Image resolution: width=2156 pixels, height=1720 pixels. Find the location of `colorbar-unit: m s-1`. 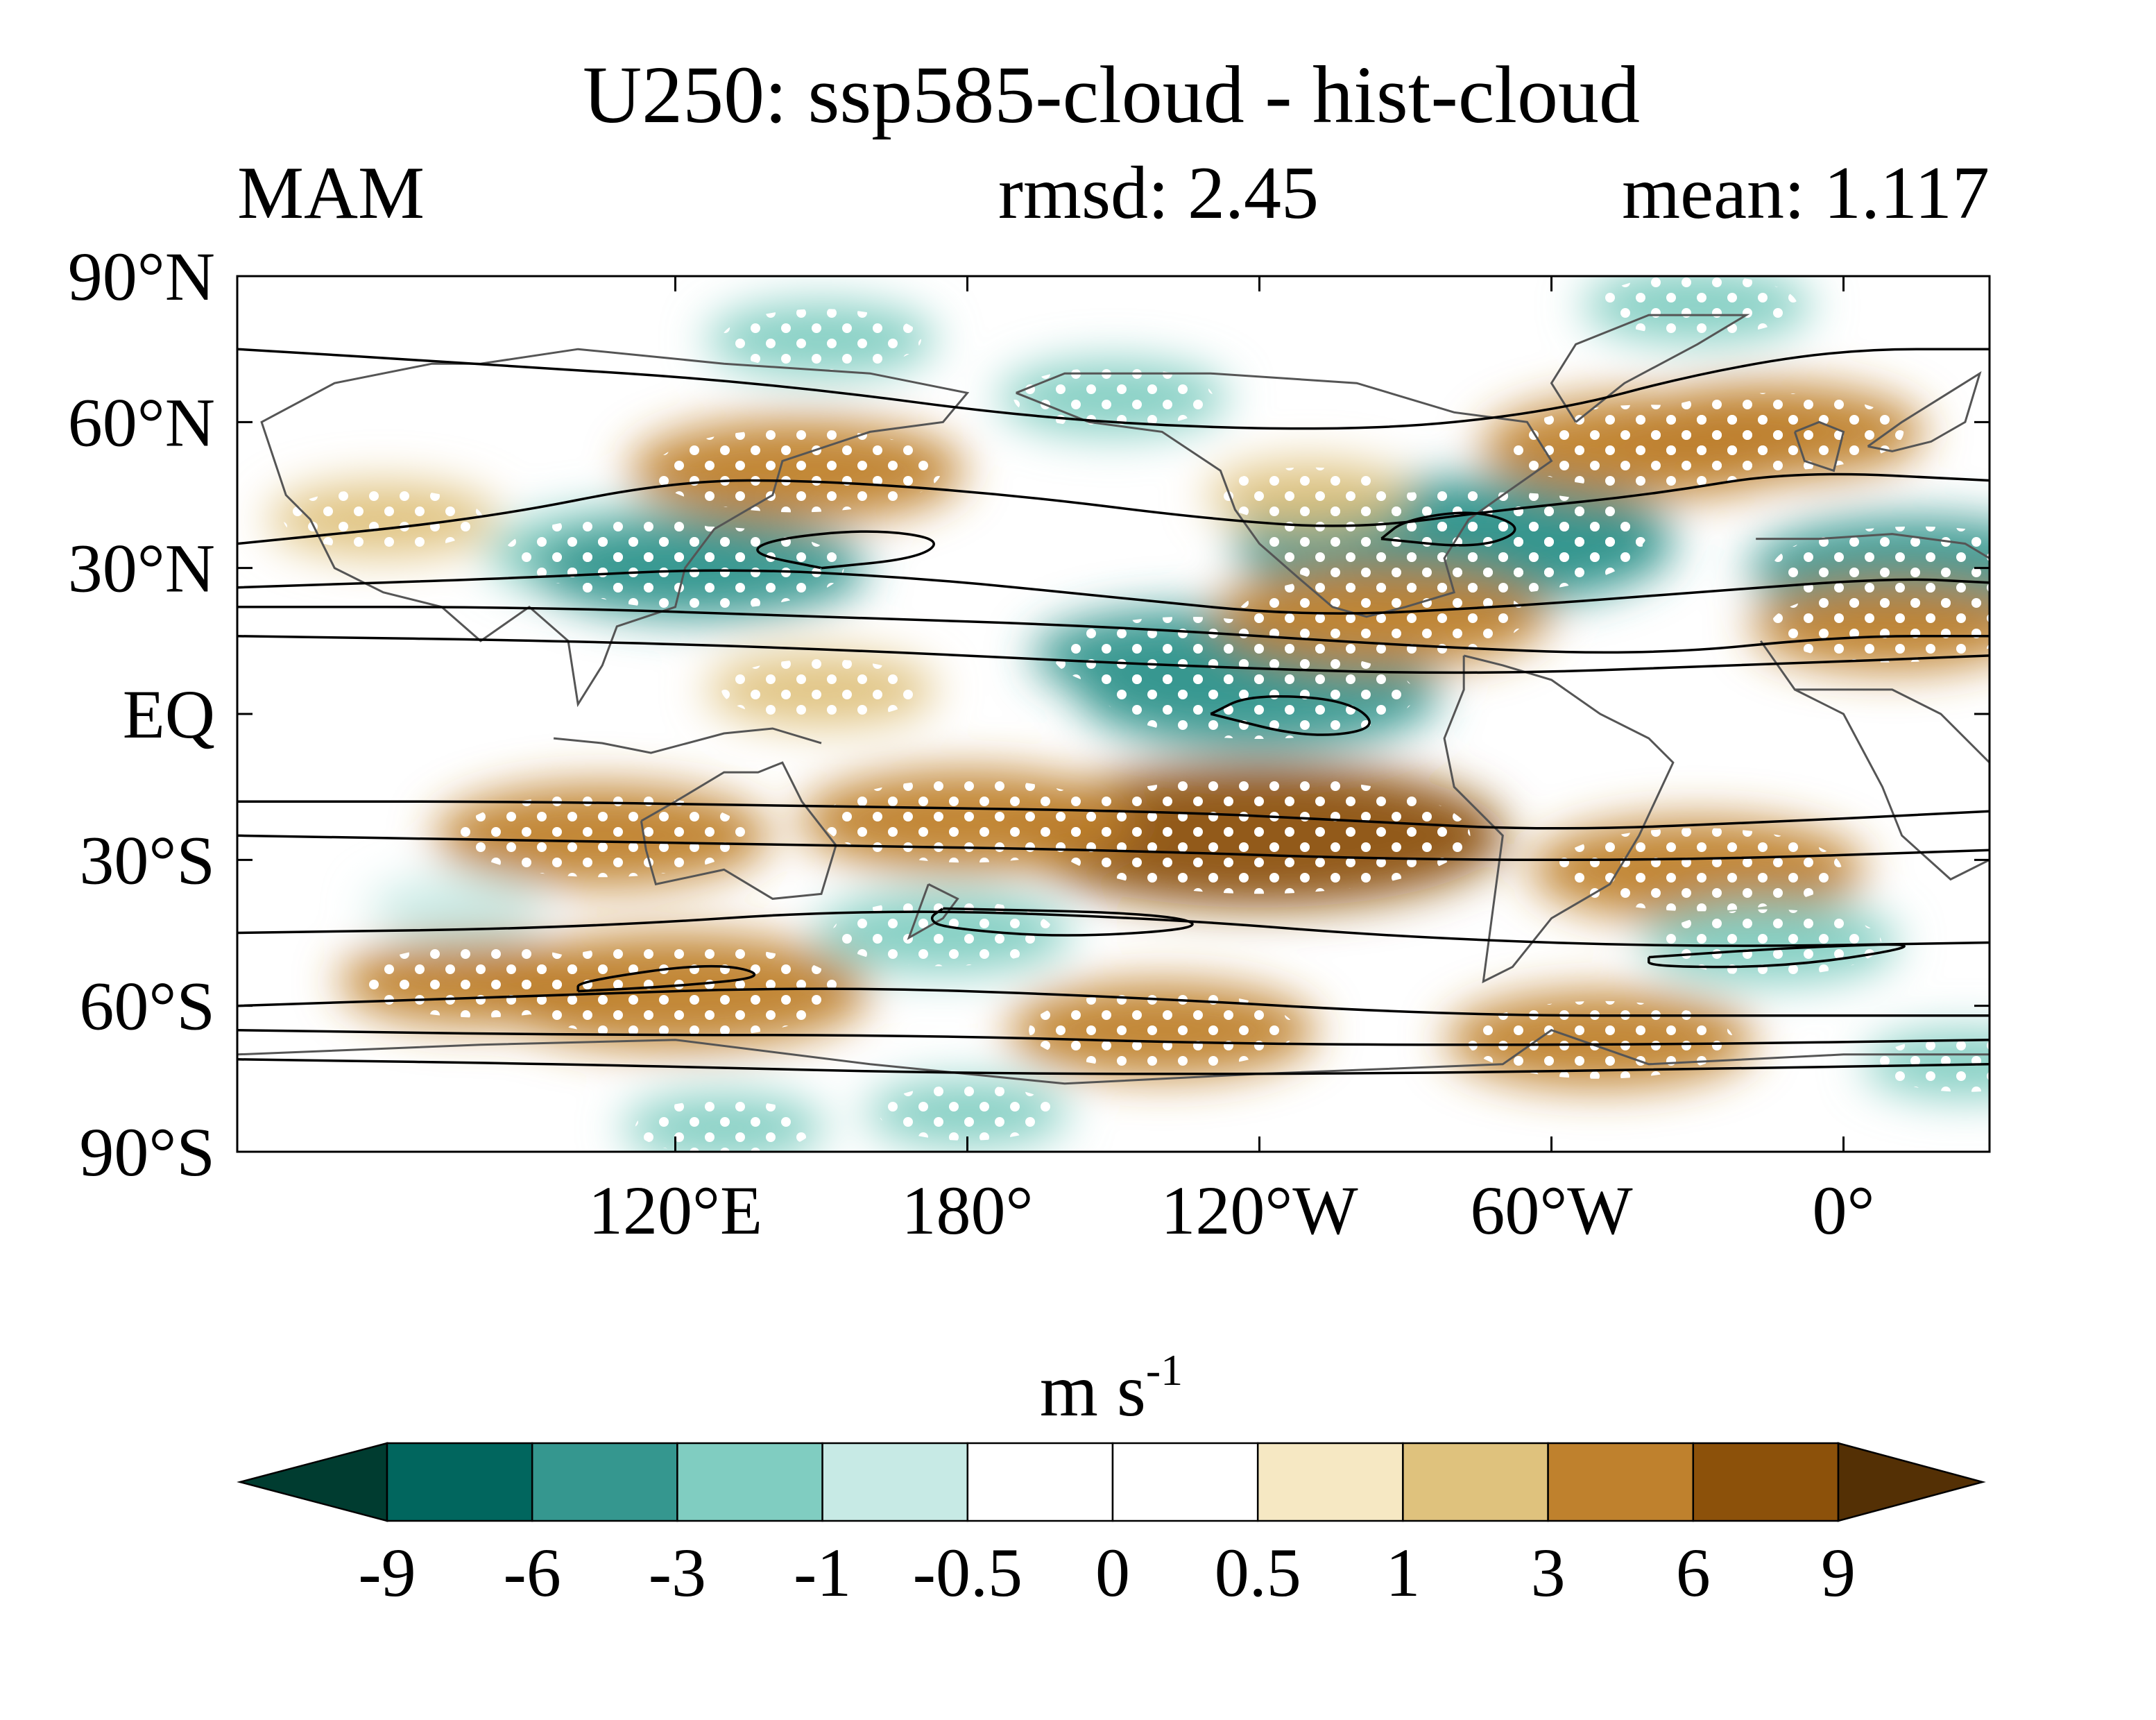

colorbar-unit: m s-1 is located at coordinates (1111, 1388).